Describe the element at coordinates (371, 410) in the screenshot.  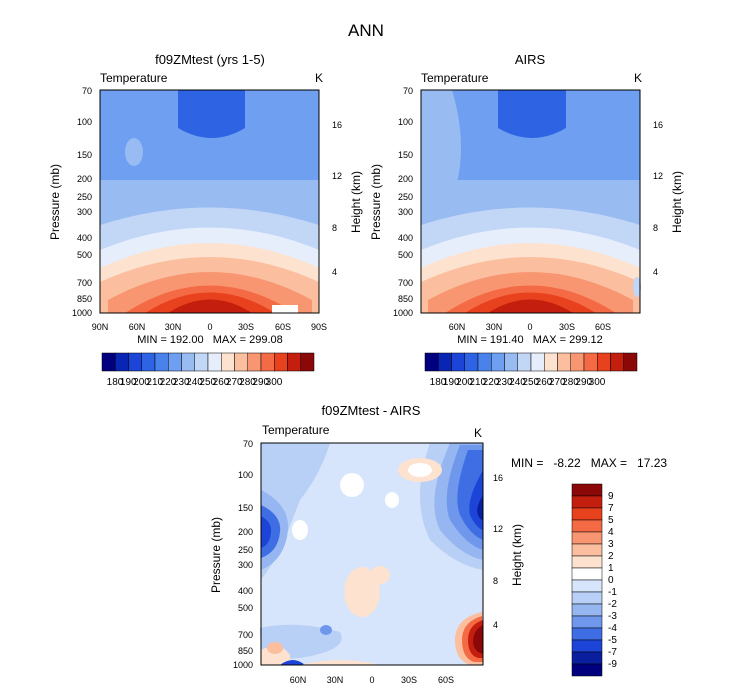
I see `panel-title: f09ZMtest - AIRS` at that location.